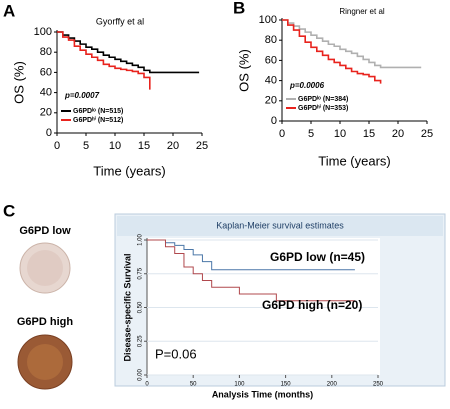 Image resolution: width=450 pixels, height=409 pixels. What do you see at coordinates (98, 119) in the screenshot?
I see `legend-label: G6PDʰⁱ (N=512)` at bounding box center [98, 119].